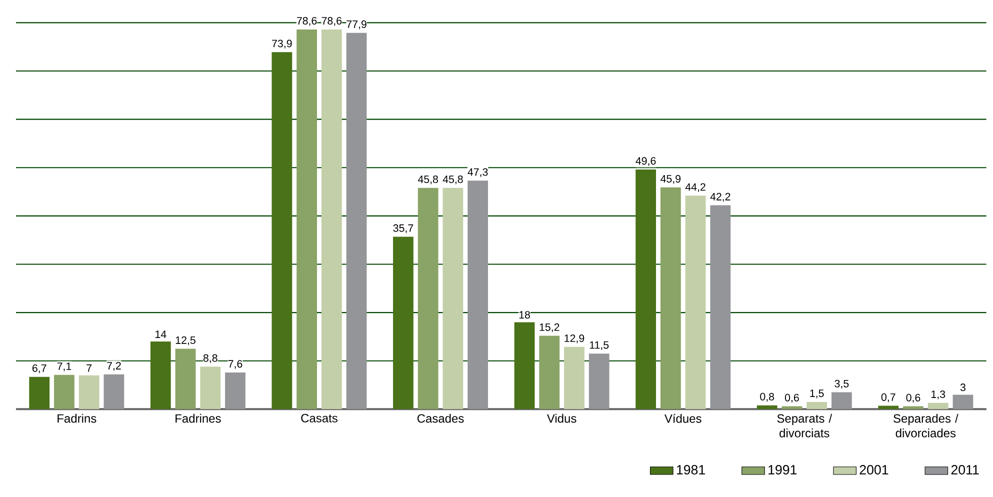 The image size is (993, 497). What do you see at coordinates (782, 469) in the screenshot?
I see `legend-label: 1991` at bounding box center [782, 469].